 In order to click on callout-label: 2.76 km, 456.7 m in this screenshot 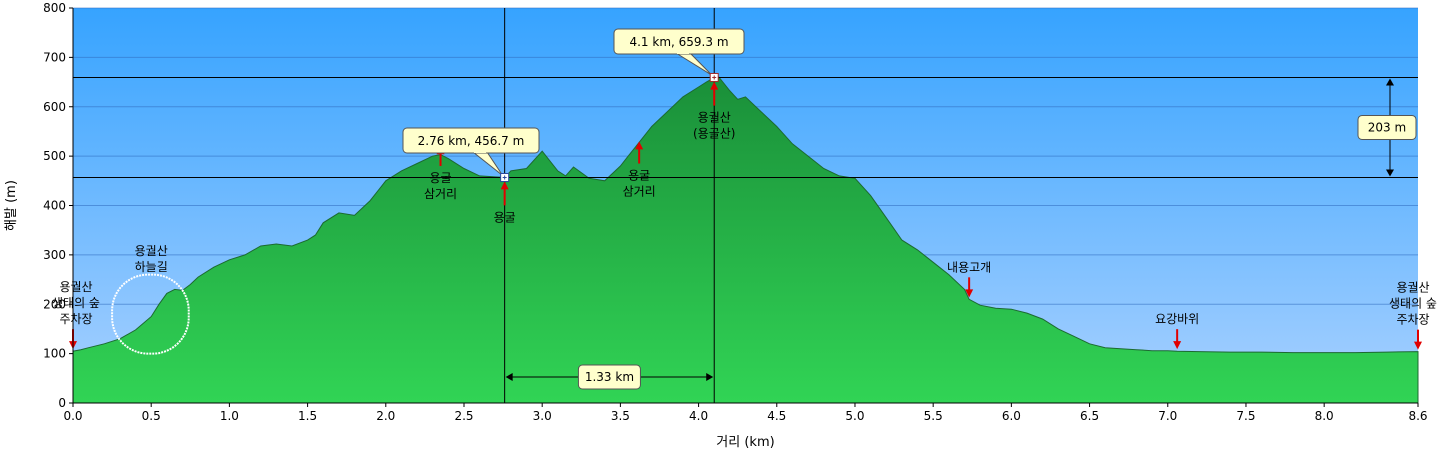, I will do `click(471, 141)`.